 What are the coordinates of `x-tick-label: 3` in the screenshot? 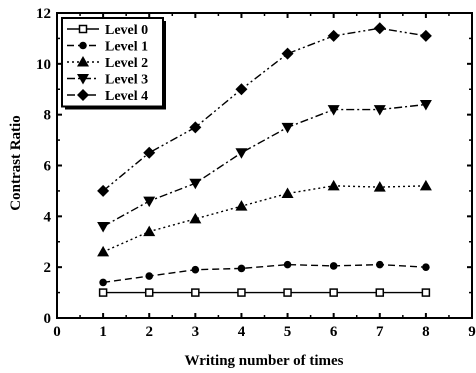 It's located at (196, 332).